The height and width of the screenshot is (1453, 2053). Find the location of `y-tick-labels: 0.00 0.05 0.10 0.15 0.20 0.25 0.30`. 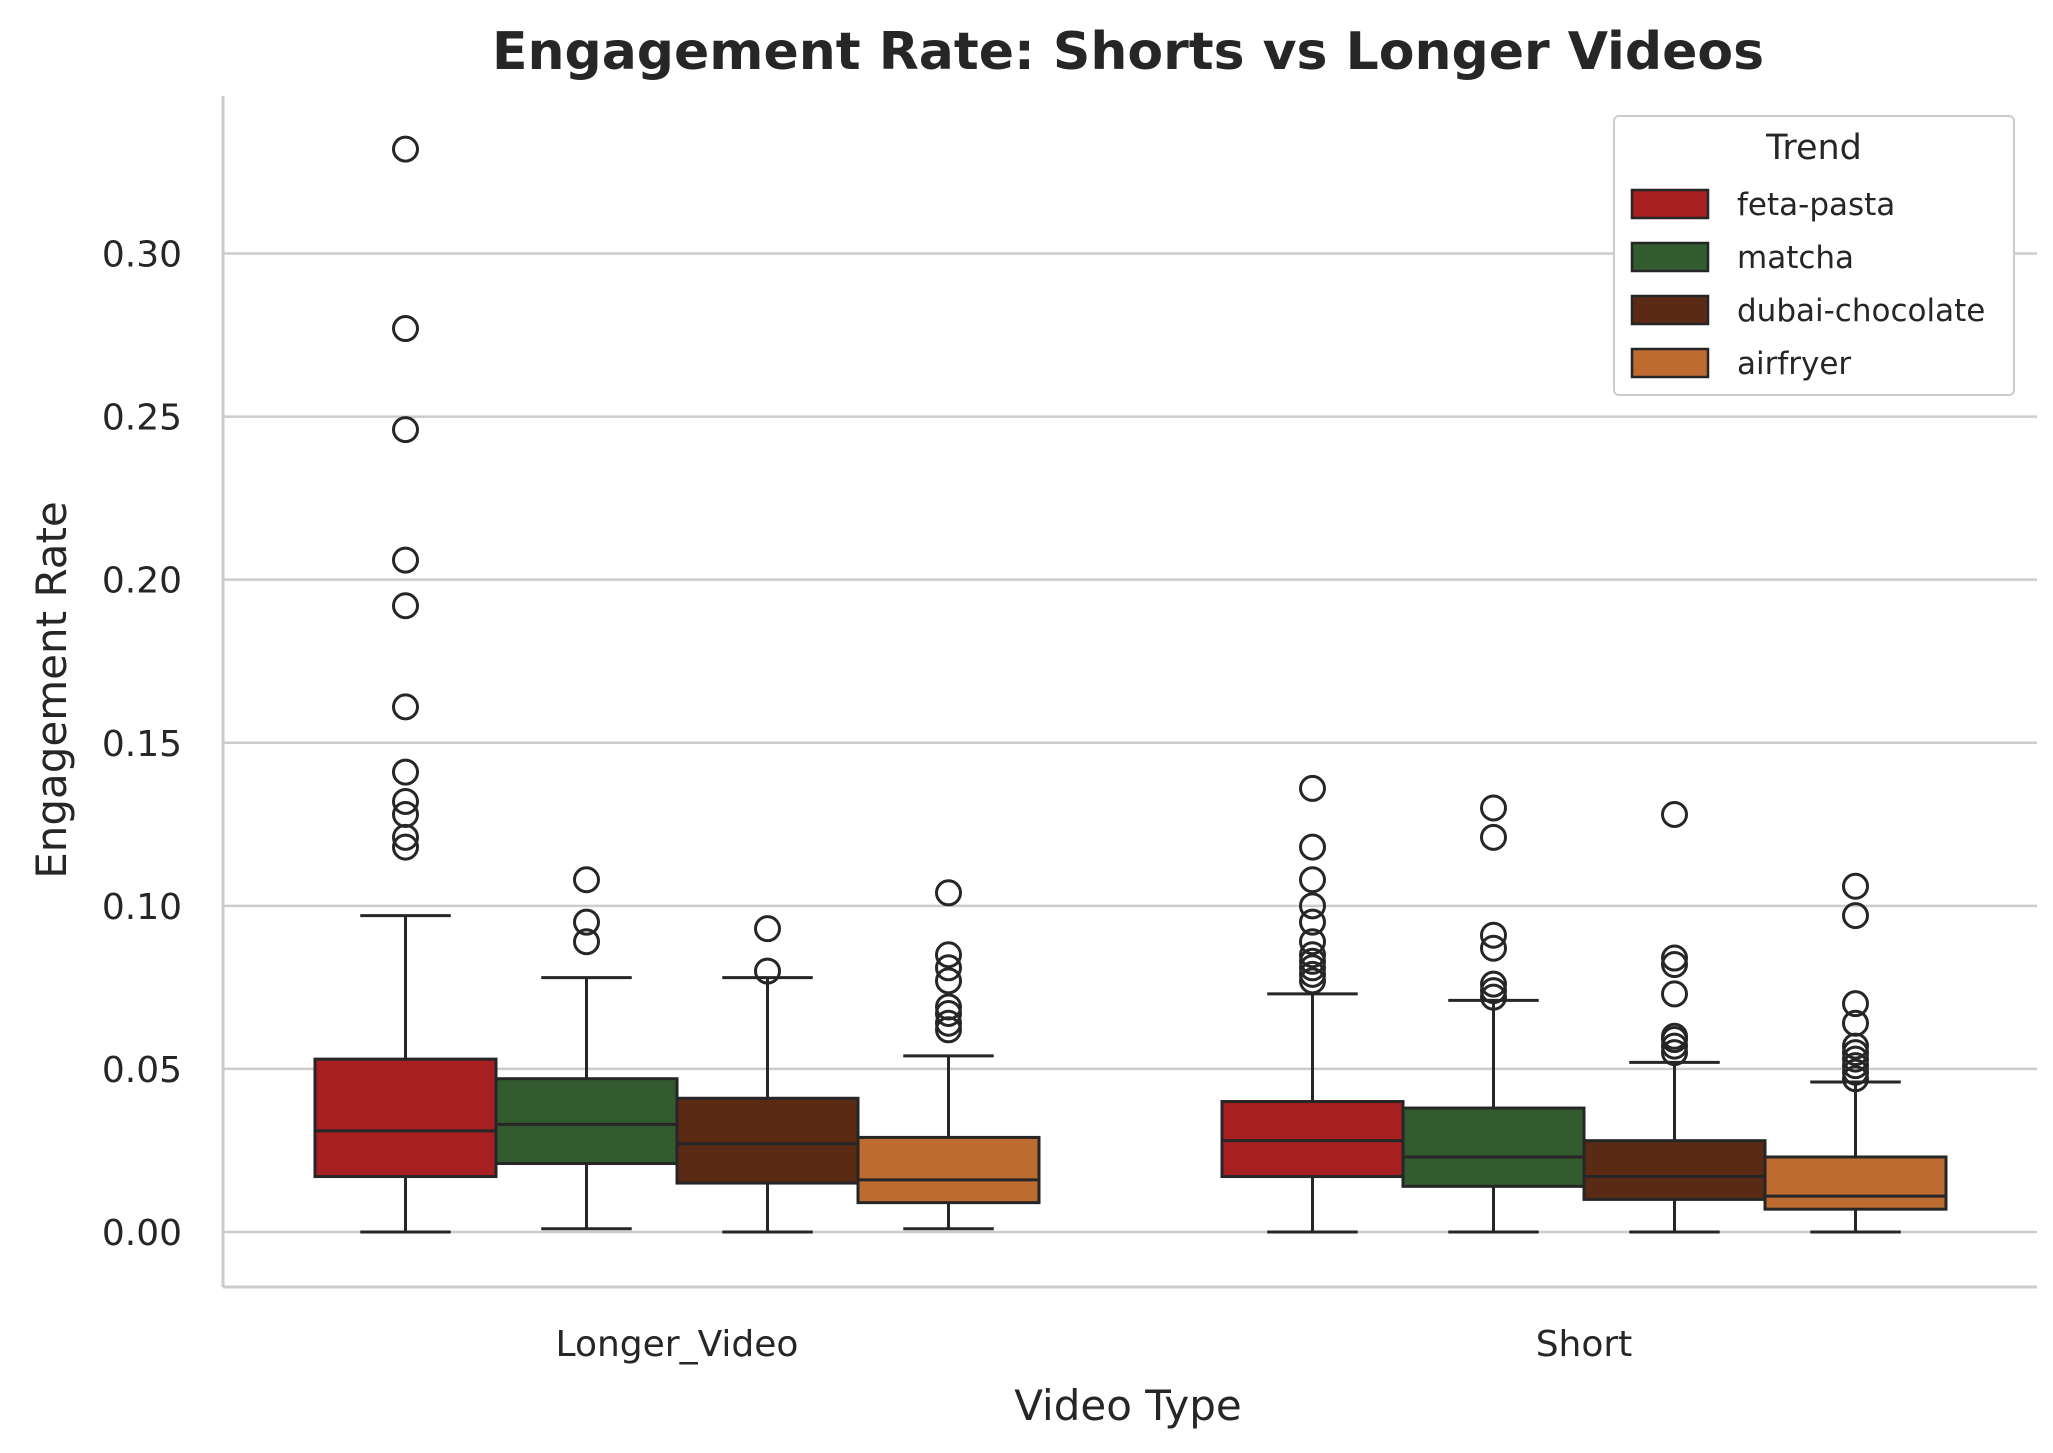

y-tick-labels: 0.00 0.05 0.10 0.15 0.20 0.25 0.30 is located at coordinates (142, 745).